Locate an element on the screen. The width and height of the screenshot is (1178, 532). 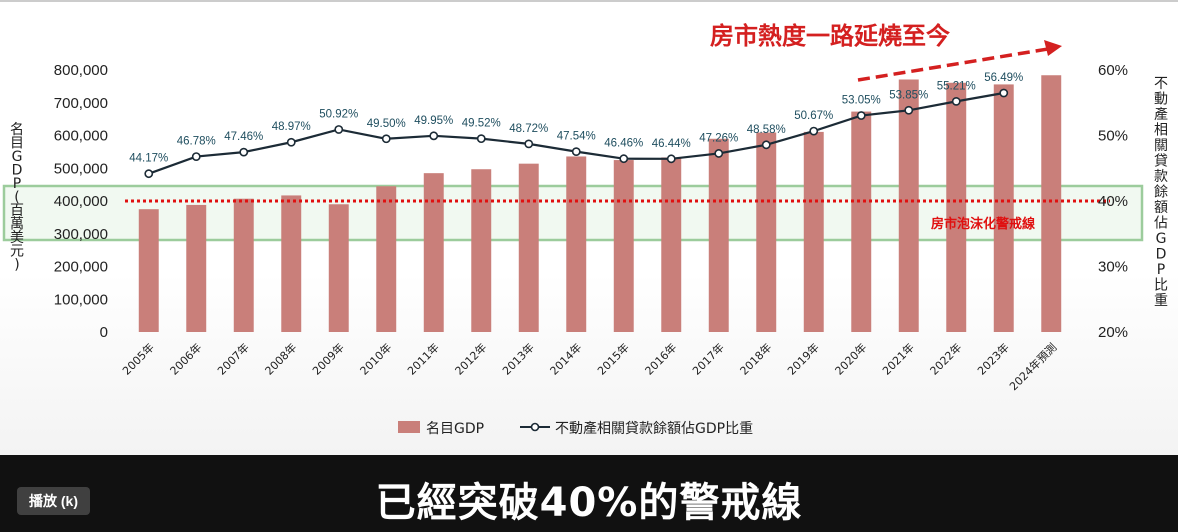
x-tick-label: 2008年 is located at coordinates (280, 358).